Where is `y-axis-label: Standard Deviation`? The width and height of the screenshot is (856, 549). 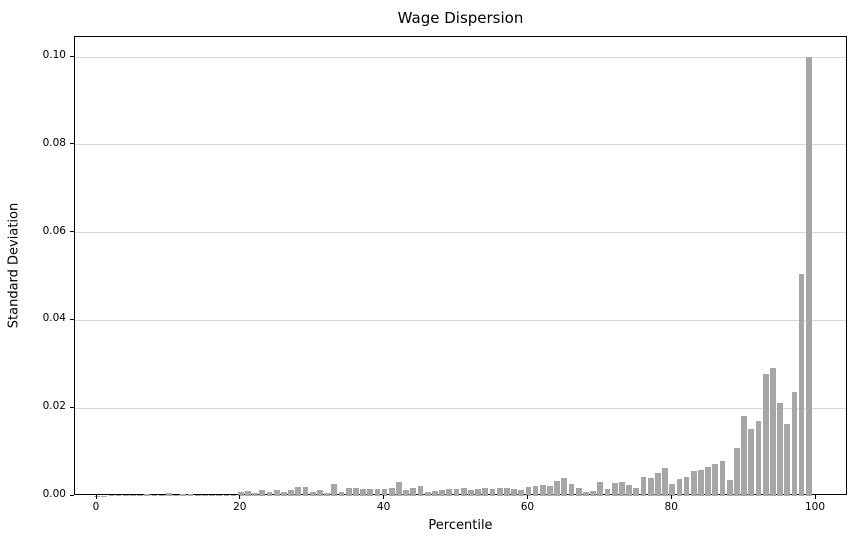 y-axis-label: Standard Deviation is located at coordinates (14, 265).